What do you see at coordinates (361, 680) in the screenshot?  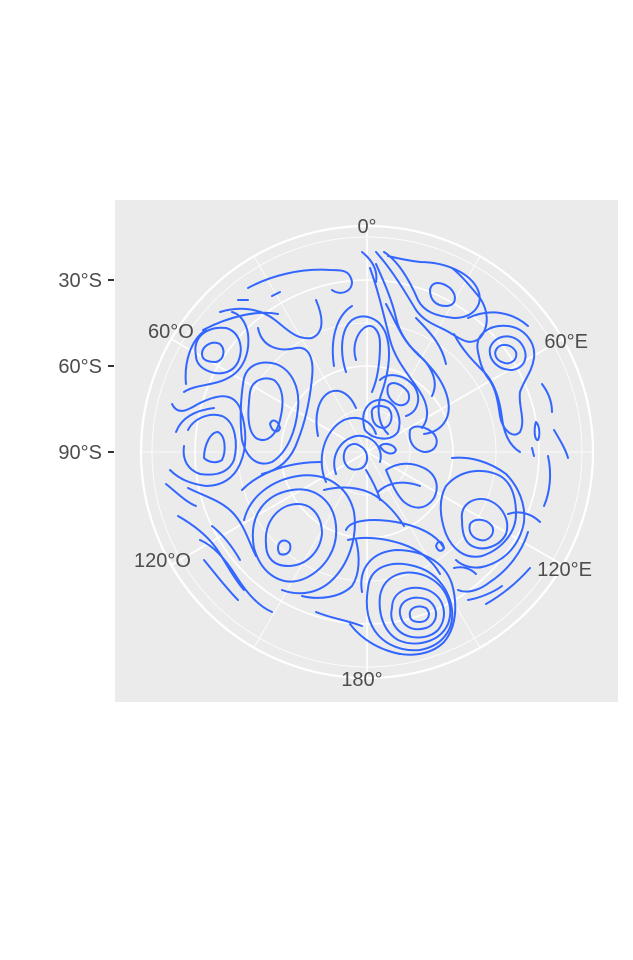 I see `longitude-label: 180°` at bounding box center [361, 680].